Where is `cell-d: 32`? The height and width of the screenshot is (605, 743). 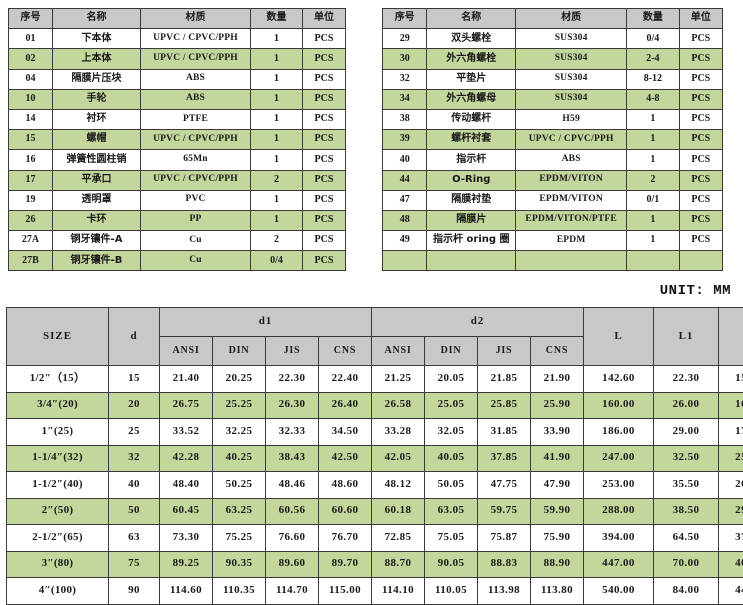
cell-d: 32 is located at coordinates (134, 458).